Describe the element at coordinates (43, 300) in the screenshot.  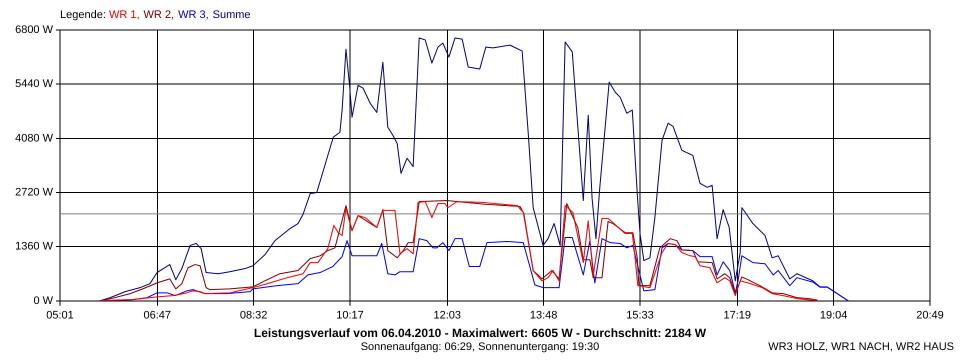
I see `y-tick-label: 0 W` at that location.